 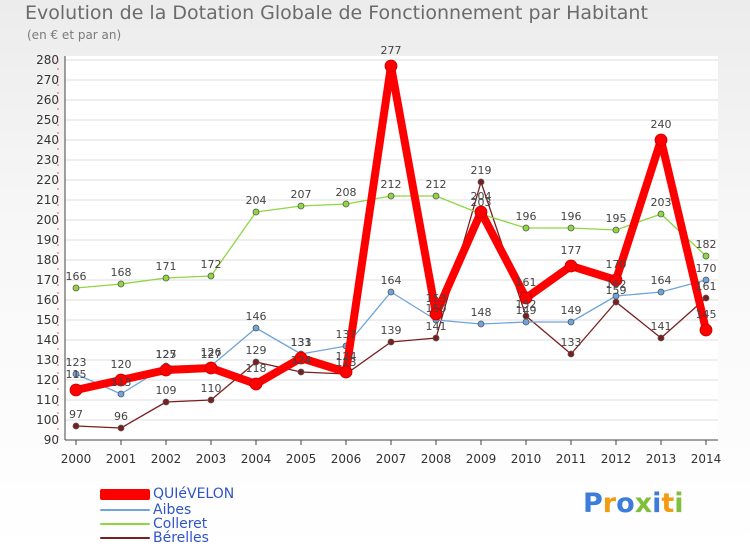 What do you see at coordinates (166, 459) in the screenshot?
I see `x-tick-label: 2002` at bounding box center [166, 459].